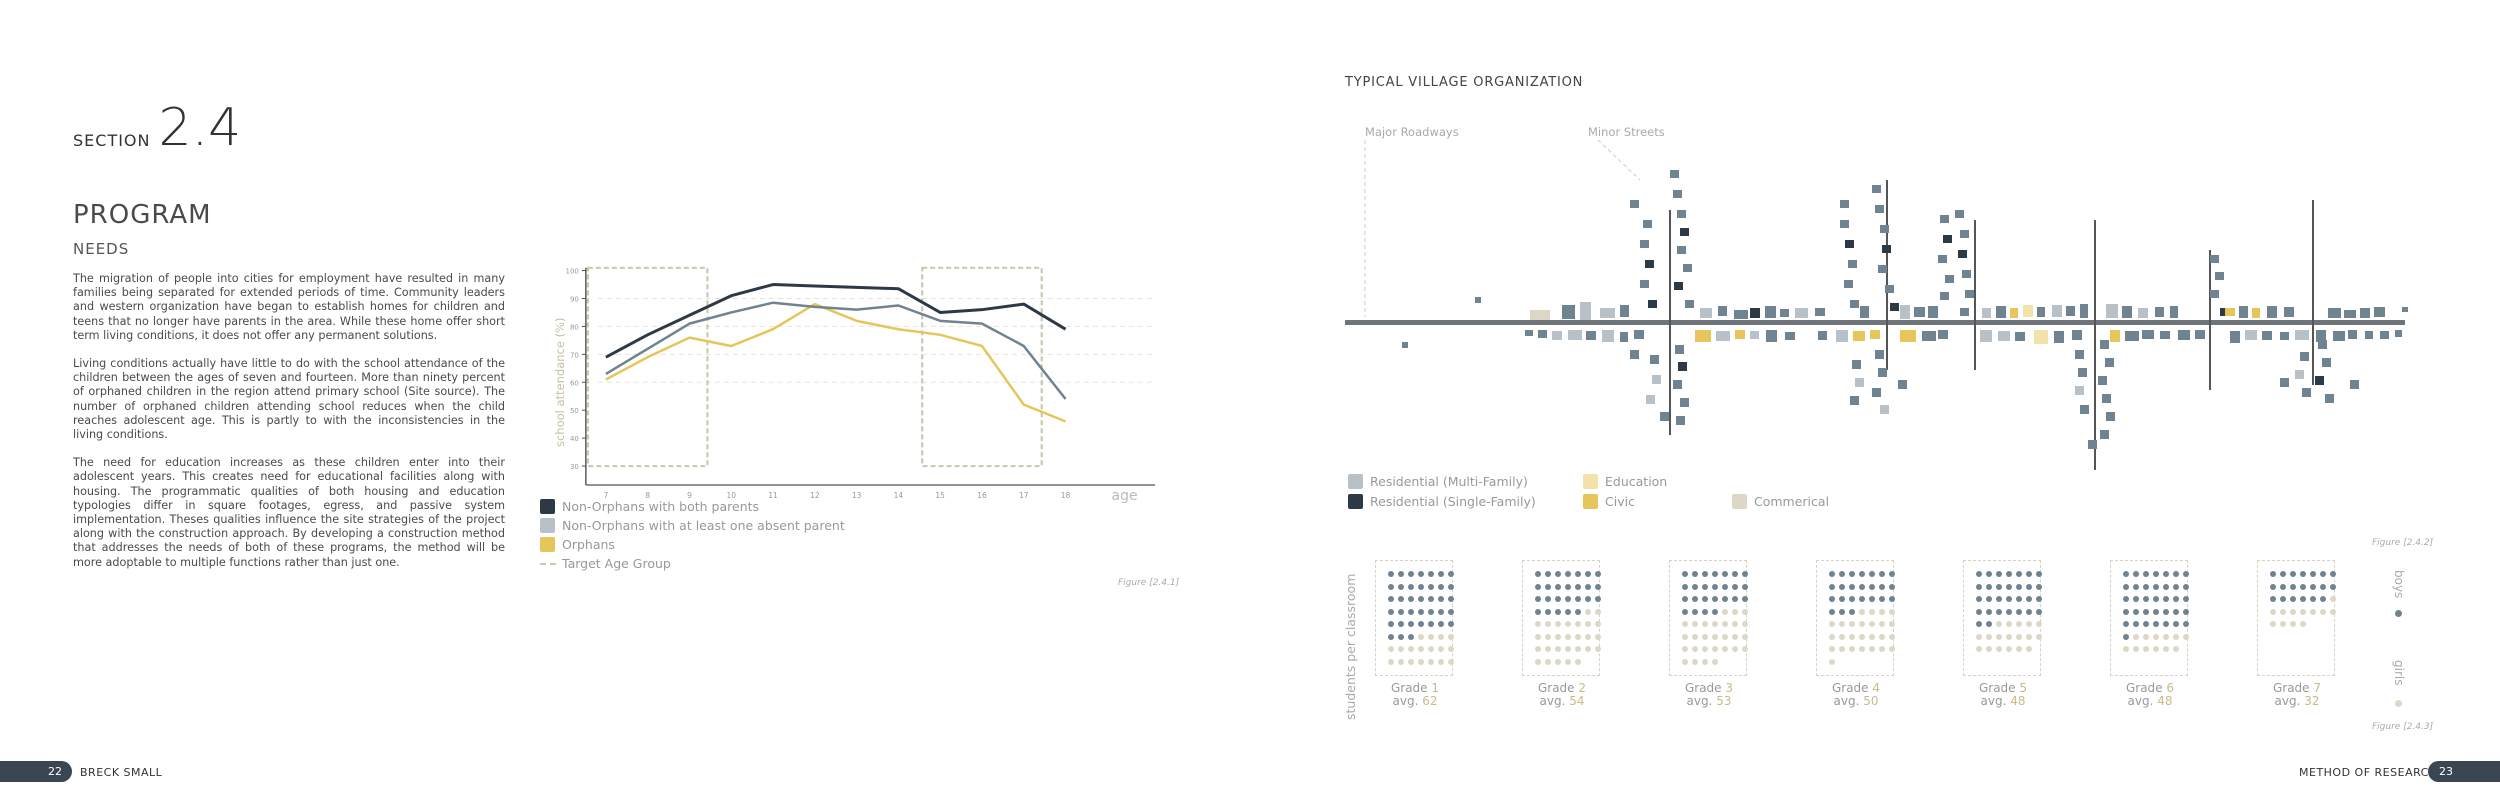 This screenshot has width=2500, height=809. I want to click on y-tick-label-70: 70, so click(574, 355).